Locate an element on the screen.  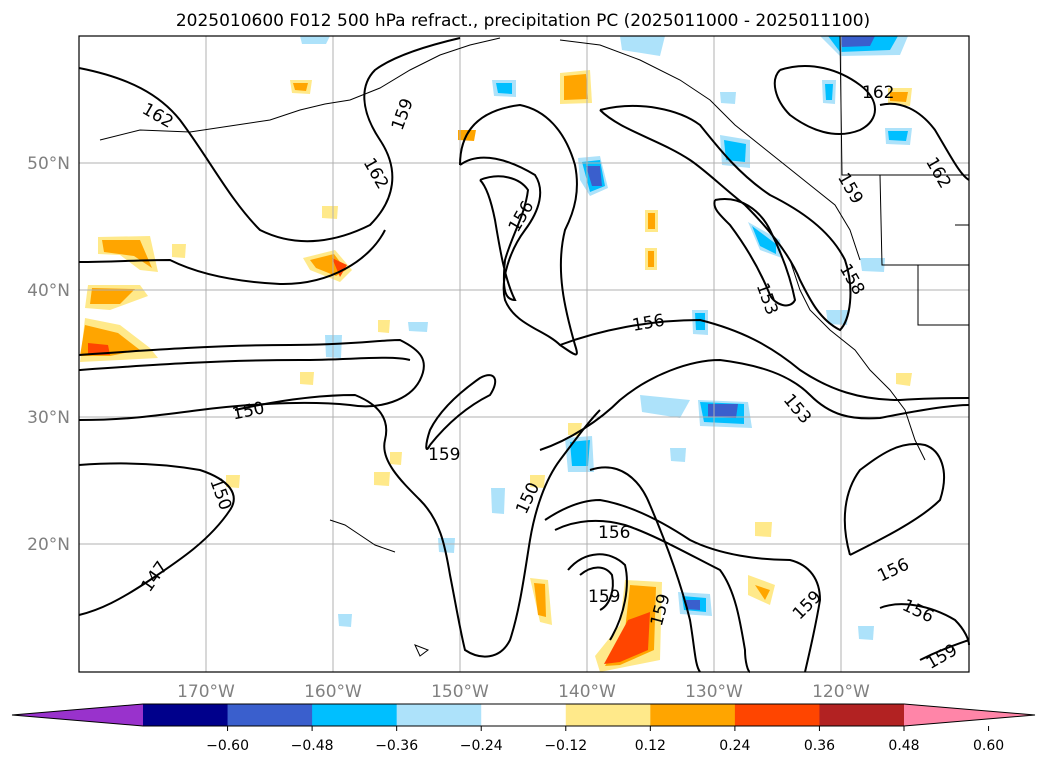
lon-label-160w: 160°W is located at coordinates (333, 692).